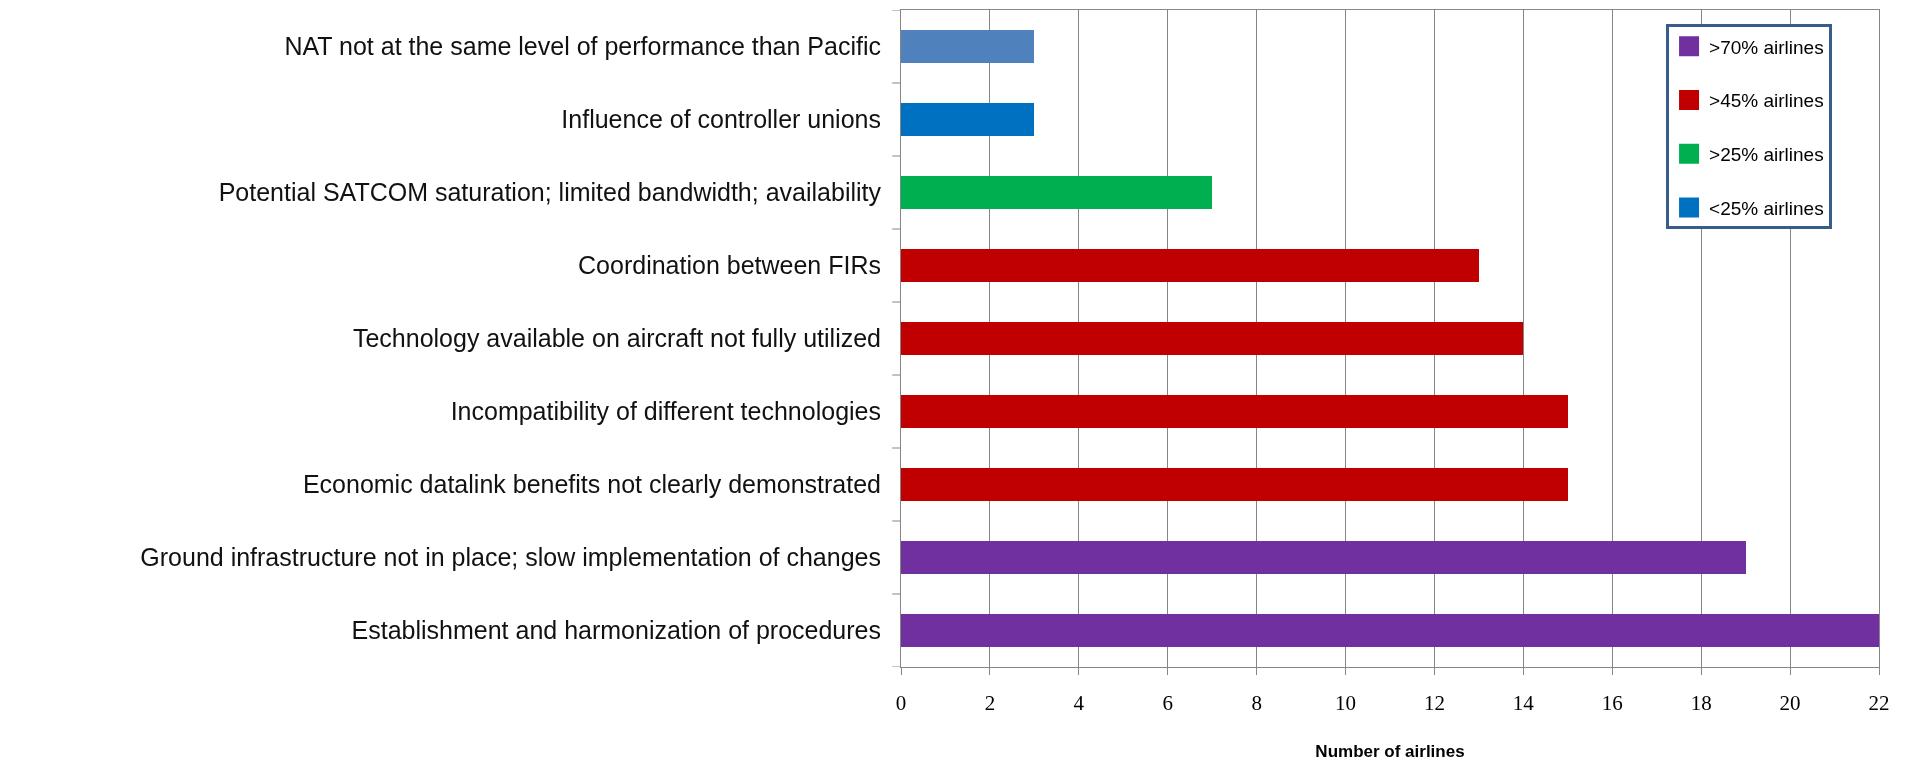 This screenshot has width=1909, height=772. Describe the element at coordinates (1766, 47) in the screenshot. I see `legend-label: >70% airlines` at that location.